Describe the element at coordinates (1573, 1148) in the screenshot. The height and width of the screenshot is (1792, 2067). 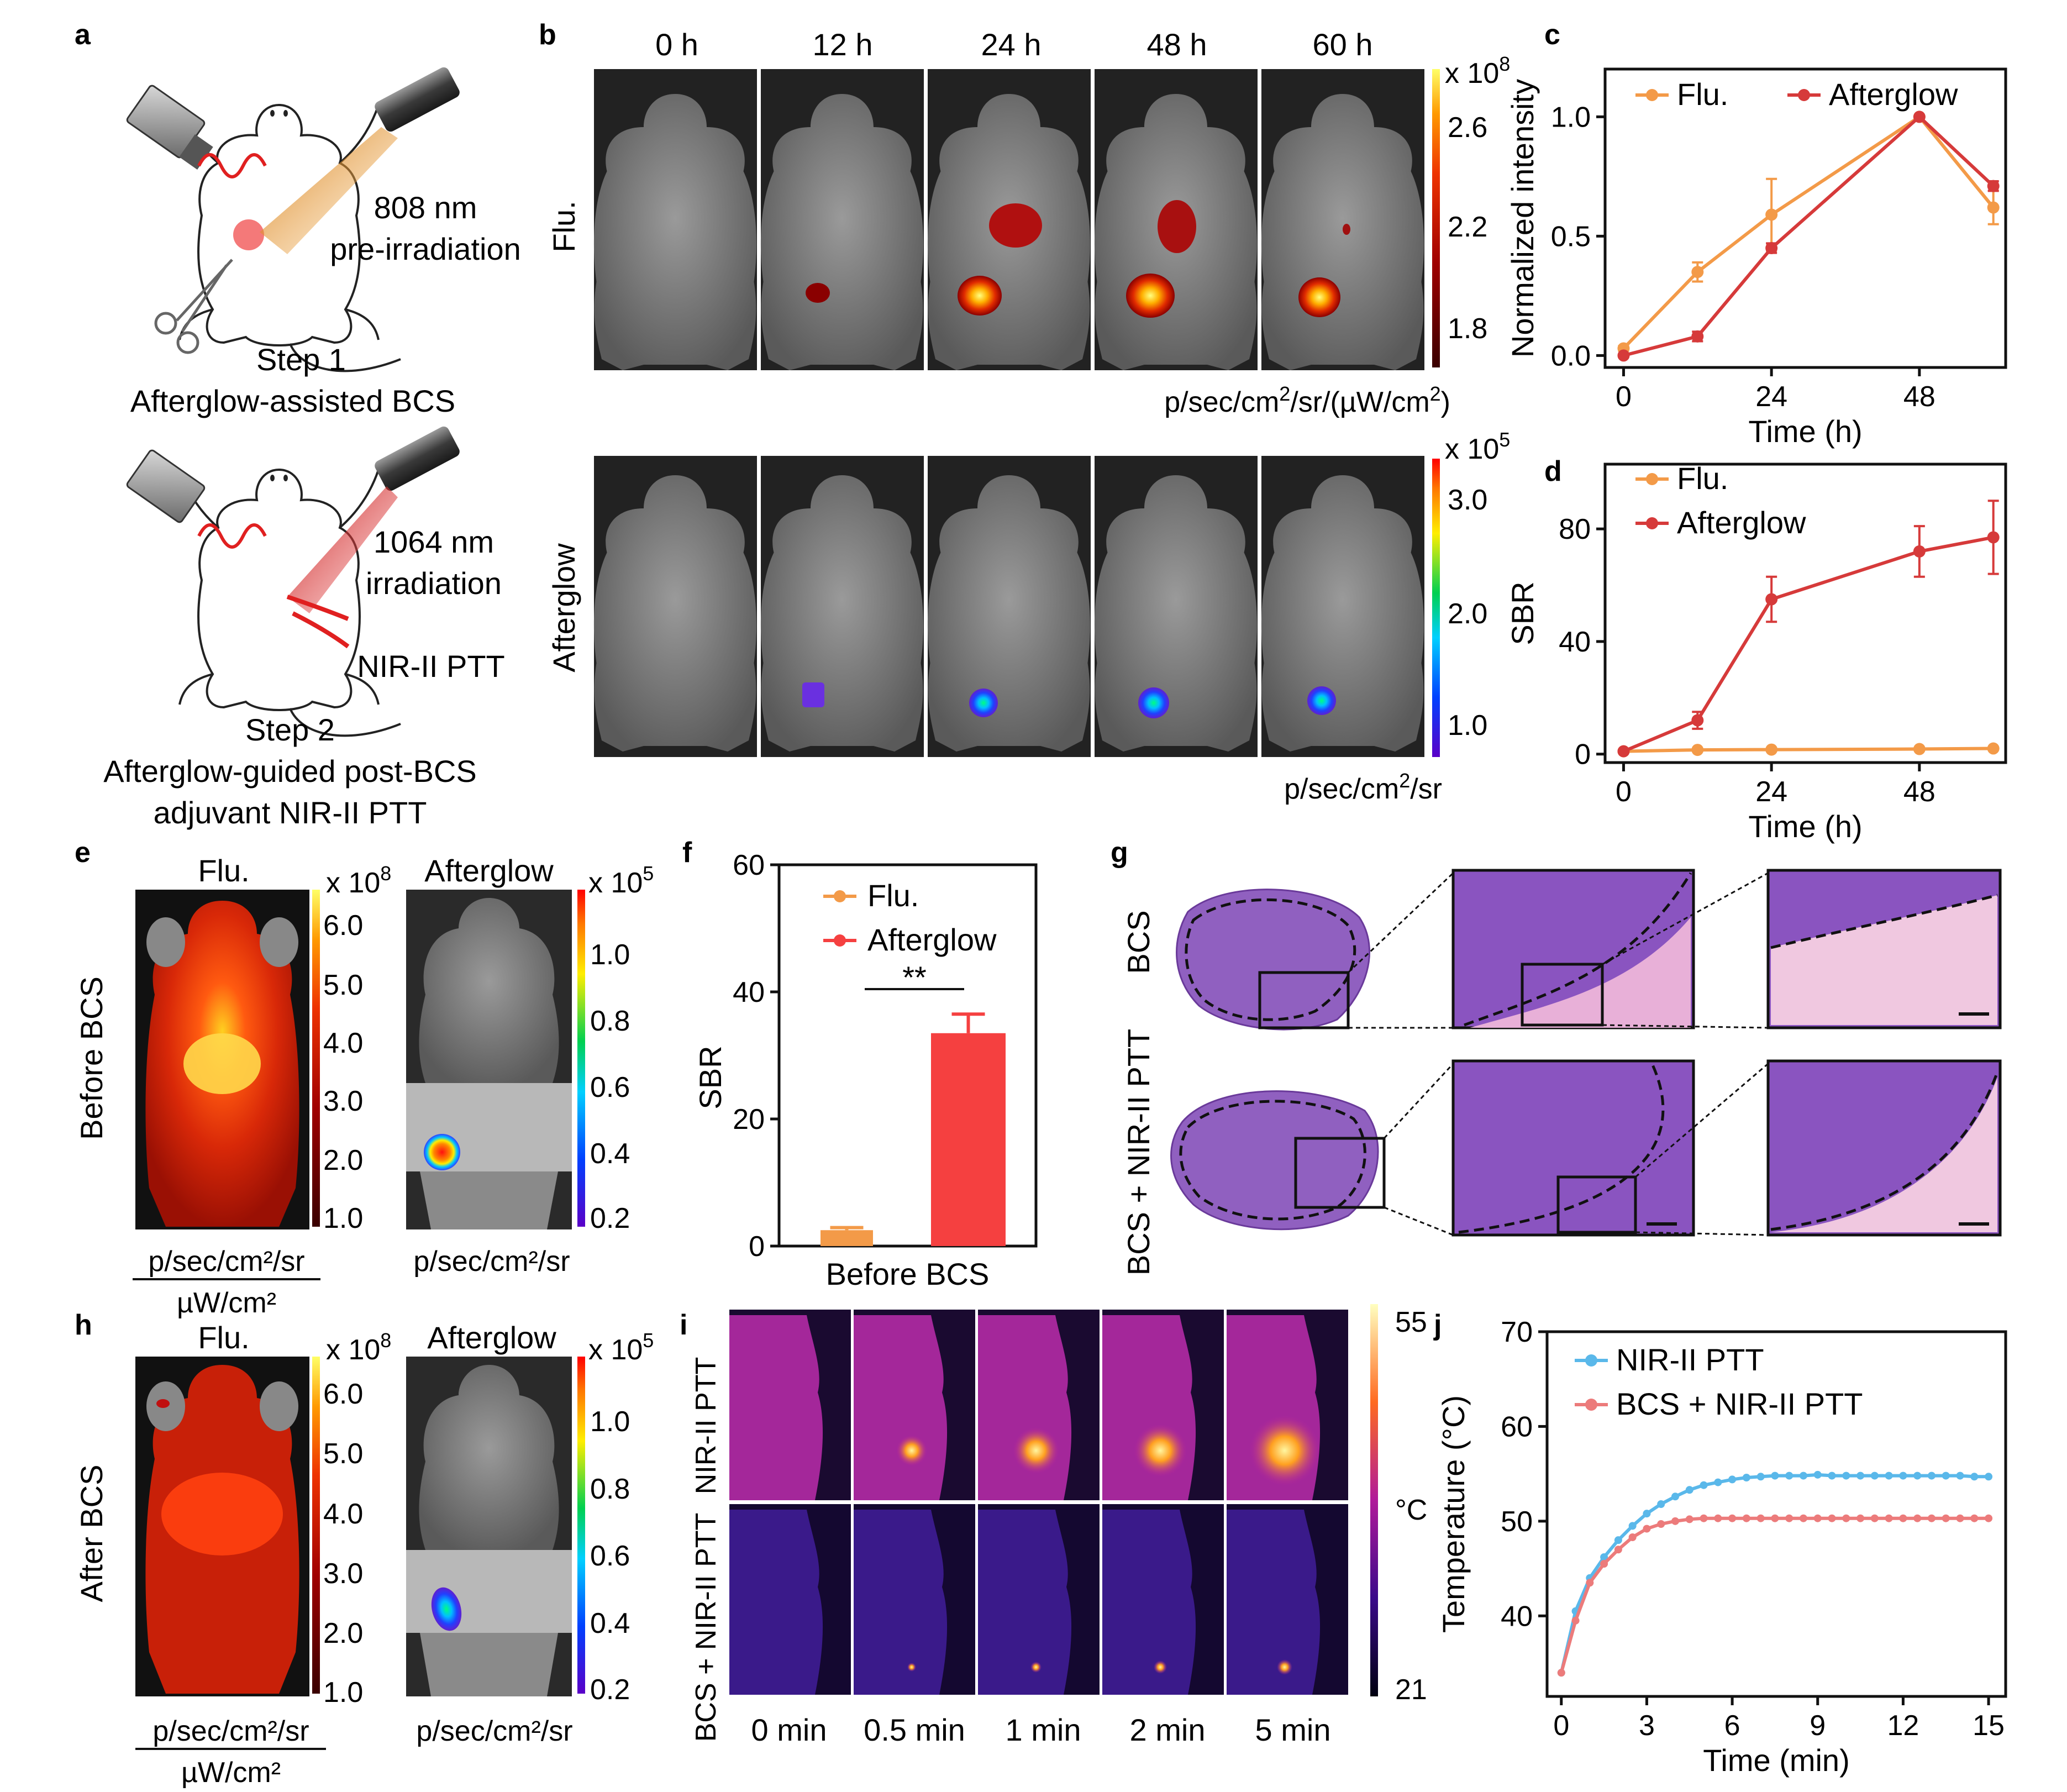
I see `histology-zoom1-bcs-ptt` at that location.